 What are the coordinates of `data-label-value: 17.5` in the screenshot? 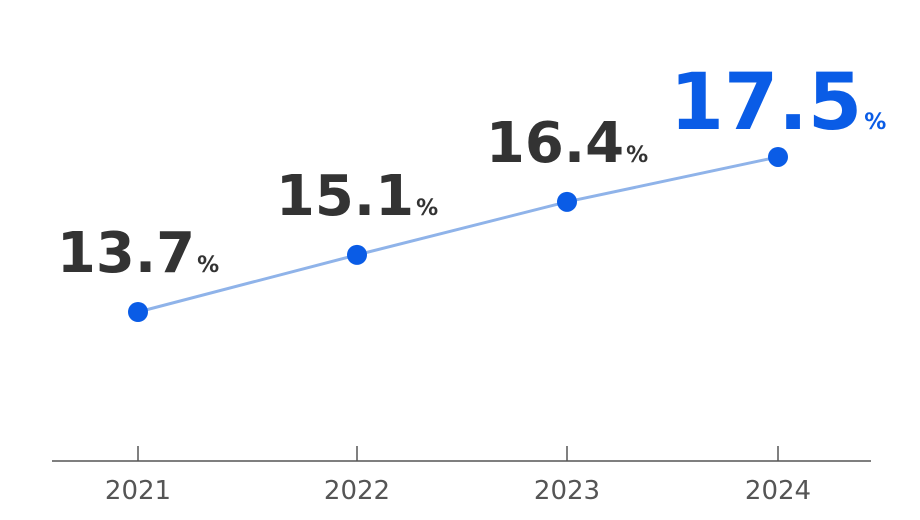 It's located at (766, 103).